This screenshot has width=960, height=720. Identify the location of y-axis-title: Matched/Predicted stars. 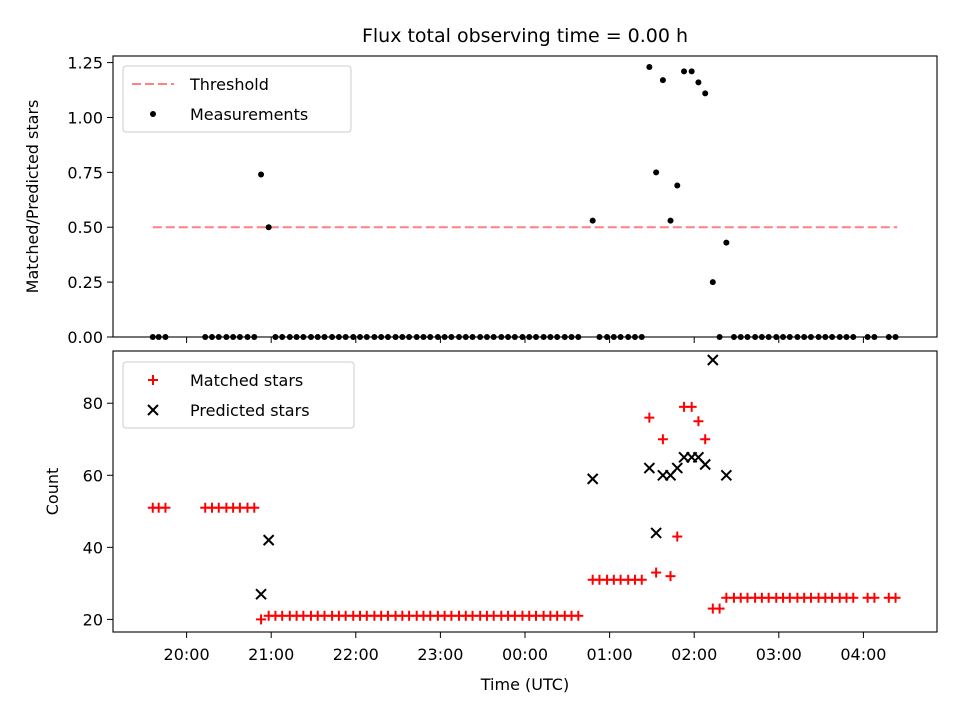
(32, 197).